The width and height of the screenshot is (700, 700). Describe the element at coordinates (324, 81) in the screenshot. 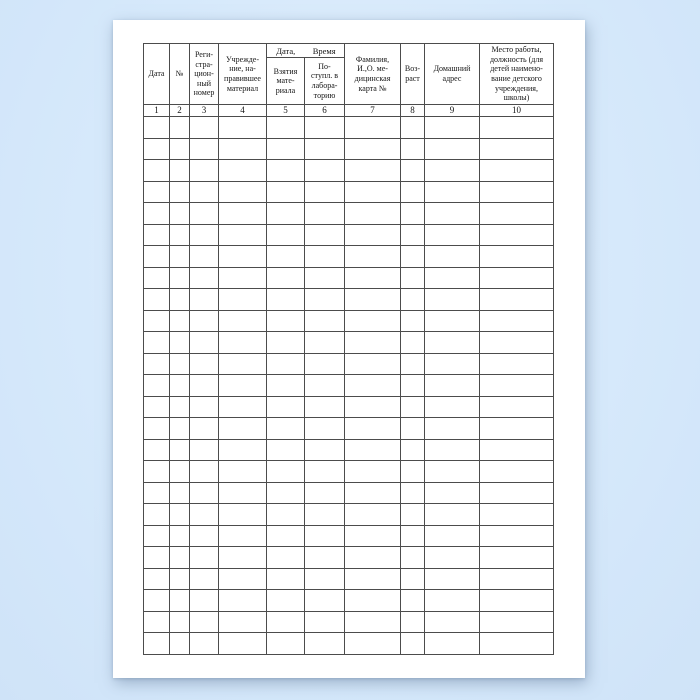

I see `header-cell-received-lab: По- ступл. в лабора- торию` at that location.